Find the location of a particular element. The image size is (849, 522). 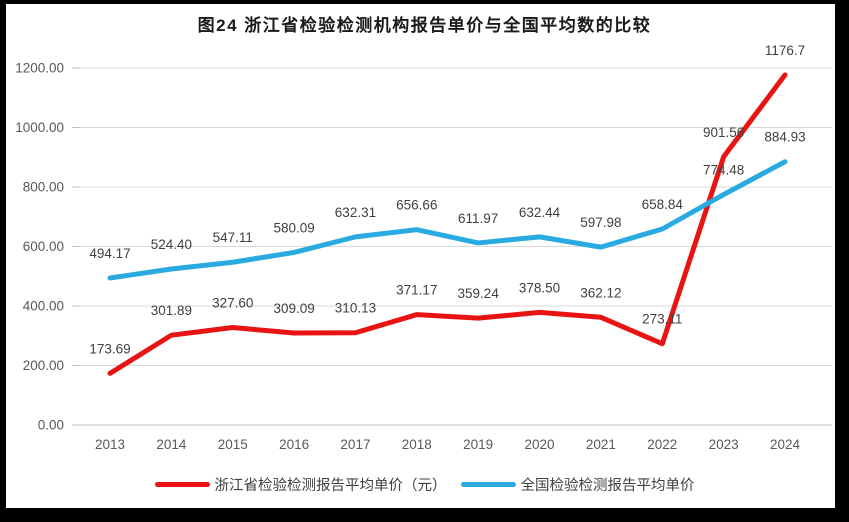

data-label-s0: 901.56 is located at coordinates (723, 132).